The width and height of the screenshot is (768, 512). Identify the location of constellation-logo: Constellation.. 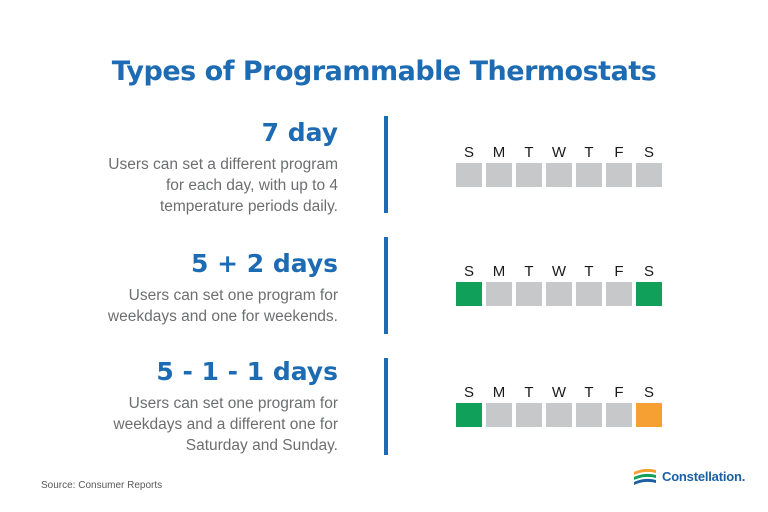
(688, 476).